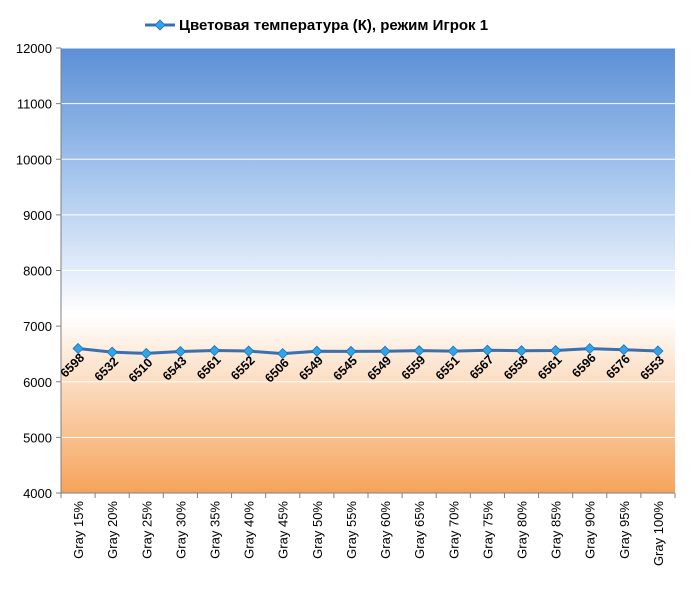 The image size is (694, 600). I want to click on y-tick-label: 11000, so click(34, 104).